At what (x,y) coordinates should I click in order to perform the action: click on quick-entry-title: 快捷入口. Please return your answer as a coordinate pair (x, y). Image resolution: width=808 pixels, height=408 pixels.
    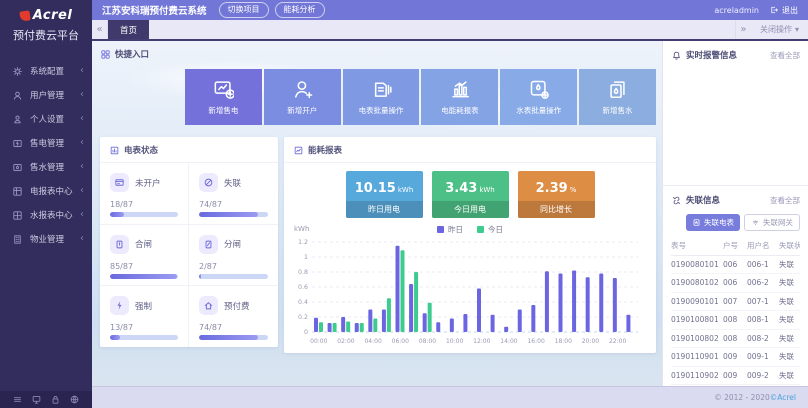
    Looking at the image, I should click on (132, 55).